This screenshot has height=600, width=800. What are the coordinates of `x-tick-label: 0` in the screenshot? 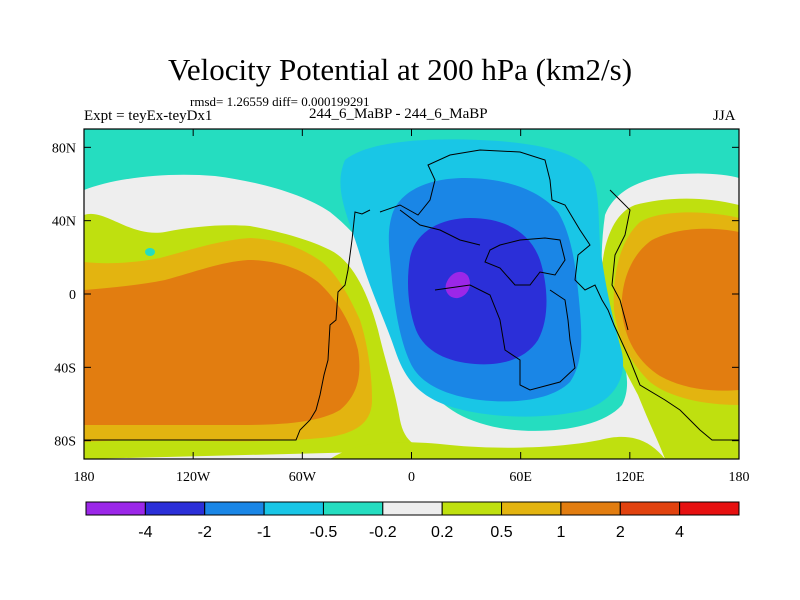 It's located at (411, 477).